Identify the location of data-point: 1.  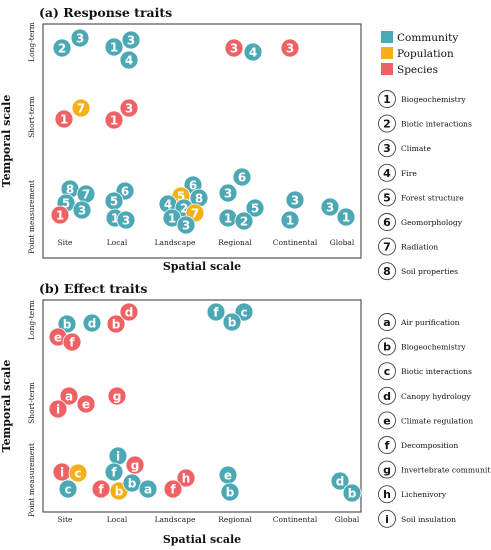
(290, 220).